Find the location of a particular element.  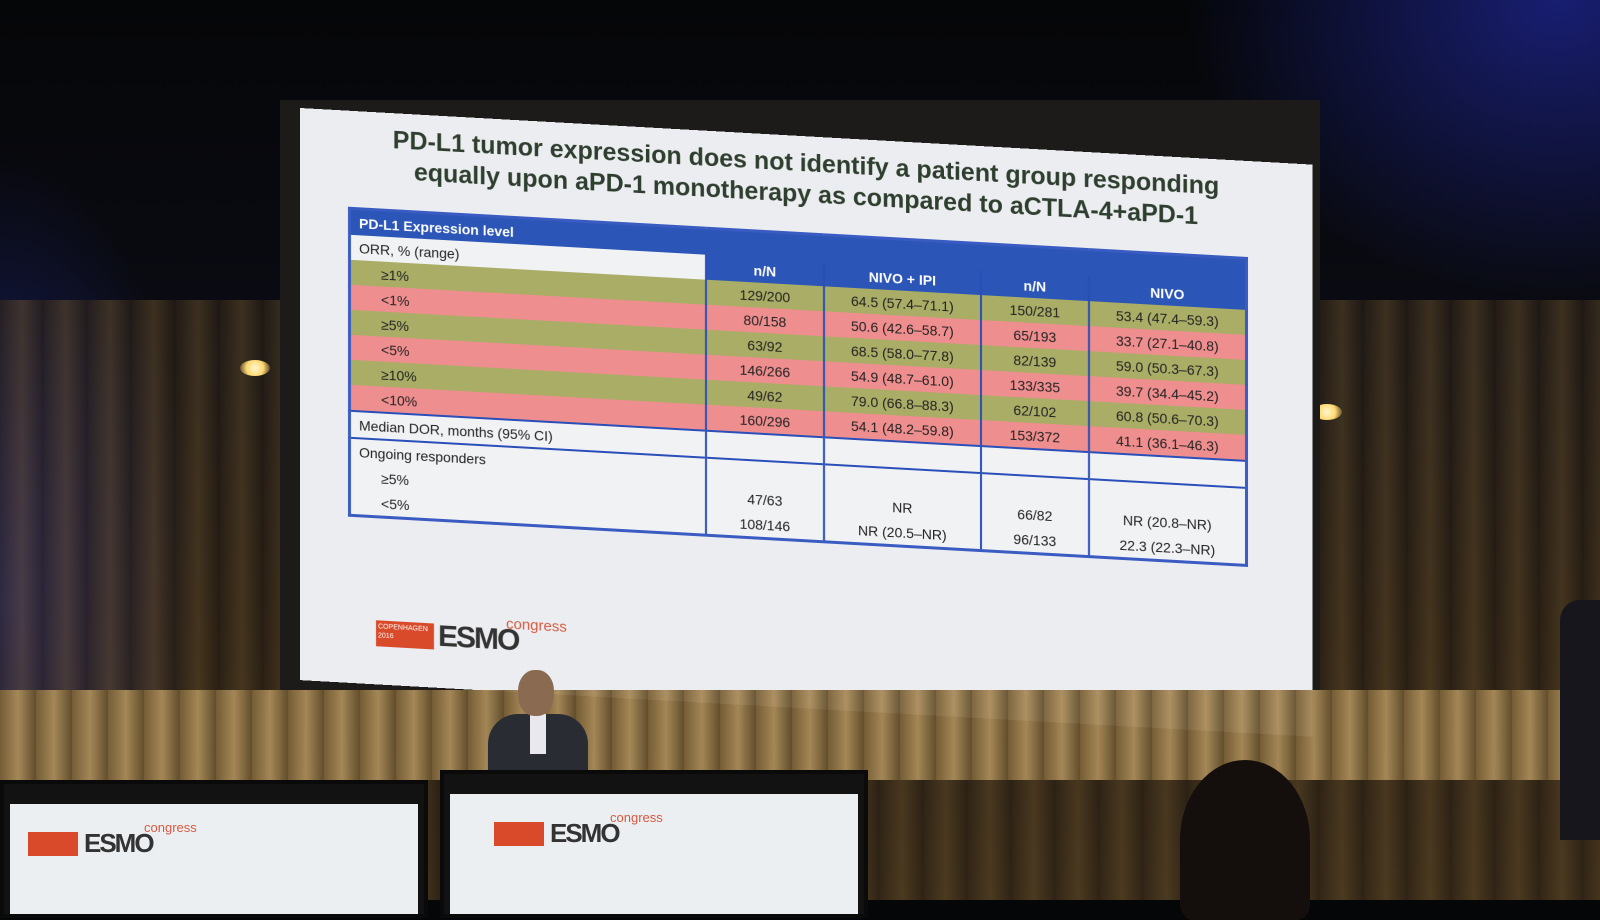

speaker-head is located at coordinates (536, 693).